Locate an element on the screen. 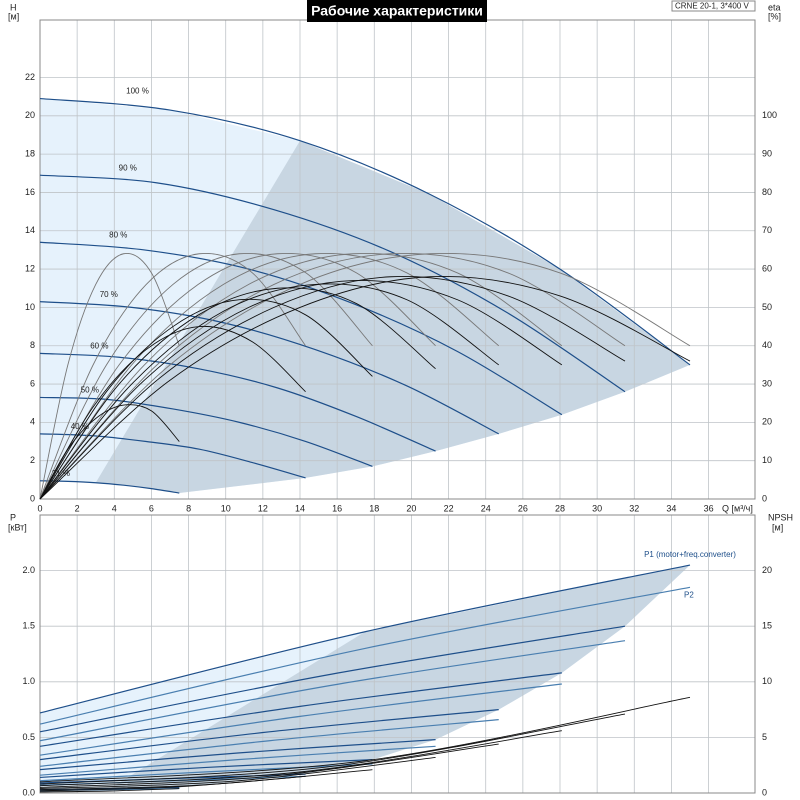 The height and width of the screenshot is (800, 800). x-tick-label: 32 is located at coordinates (634, 508).